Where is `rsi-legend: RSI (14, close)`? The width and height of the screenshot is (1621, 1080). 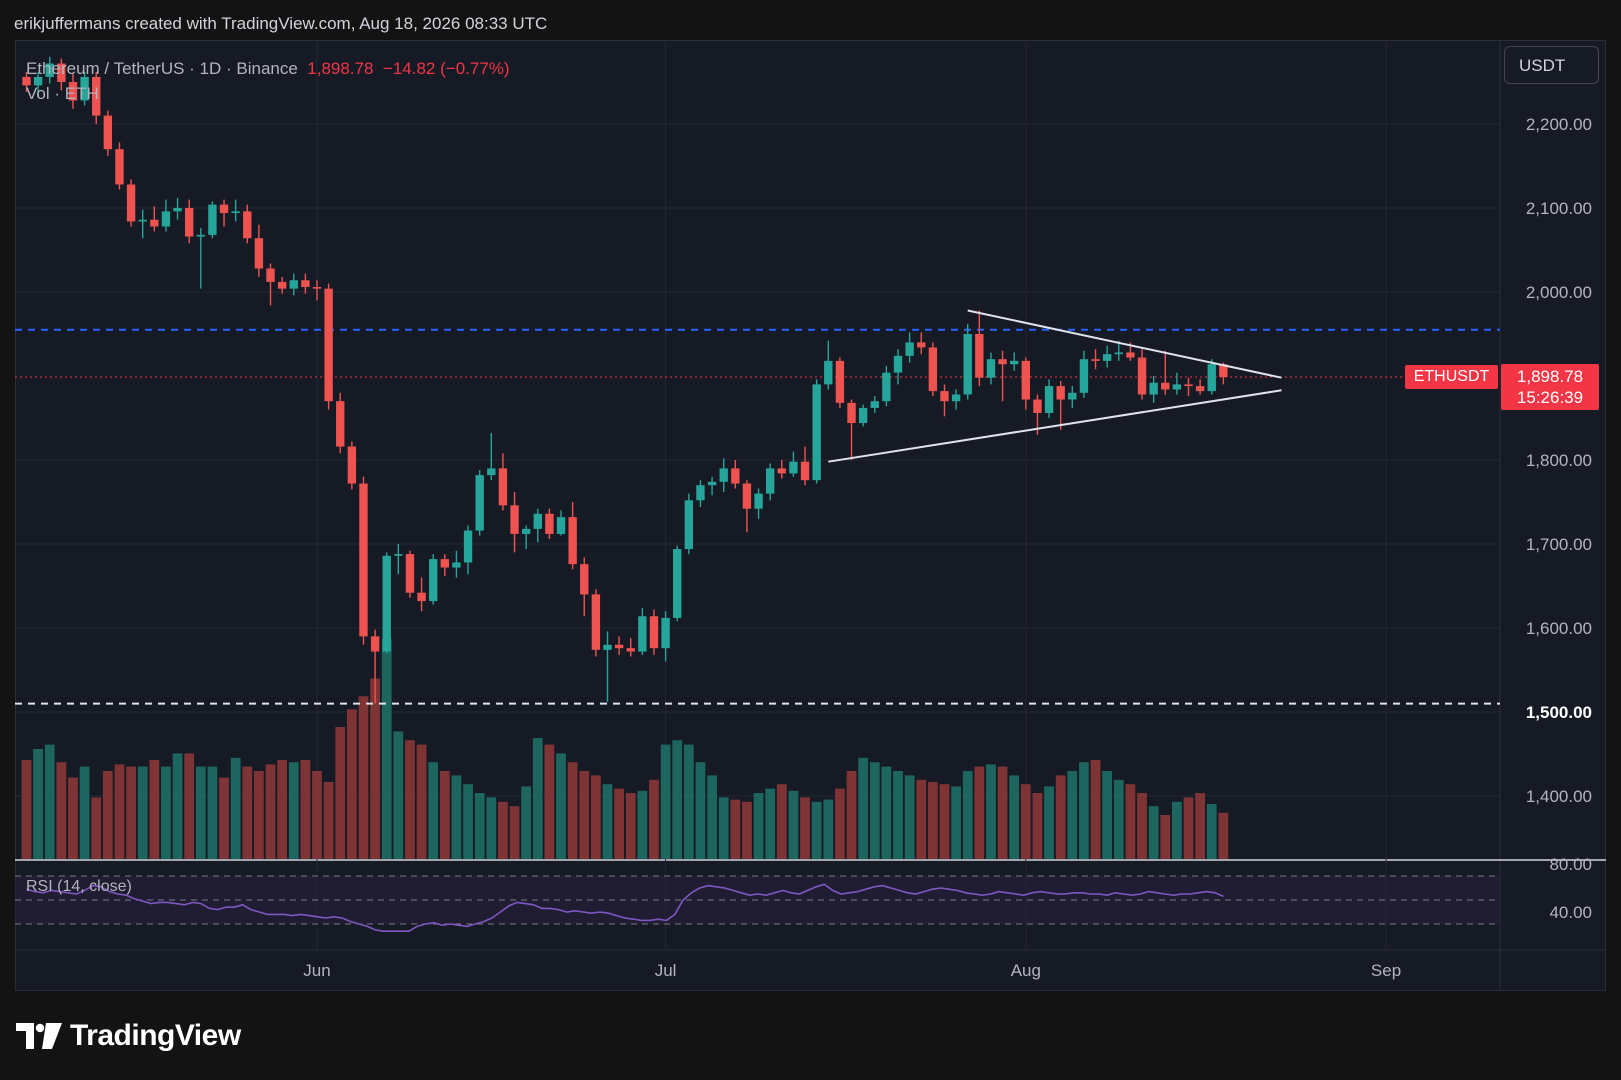
rsi-legend: RSI (14, close) is located at coordinates (79, 886).